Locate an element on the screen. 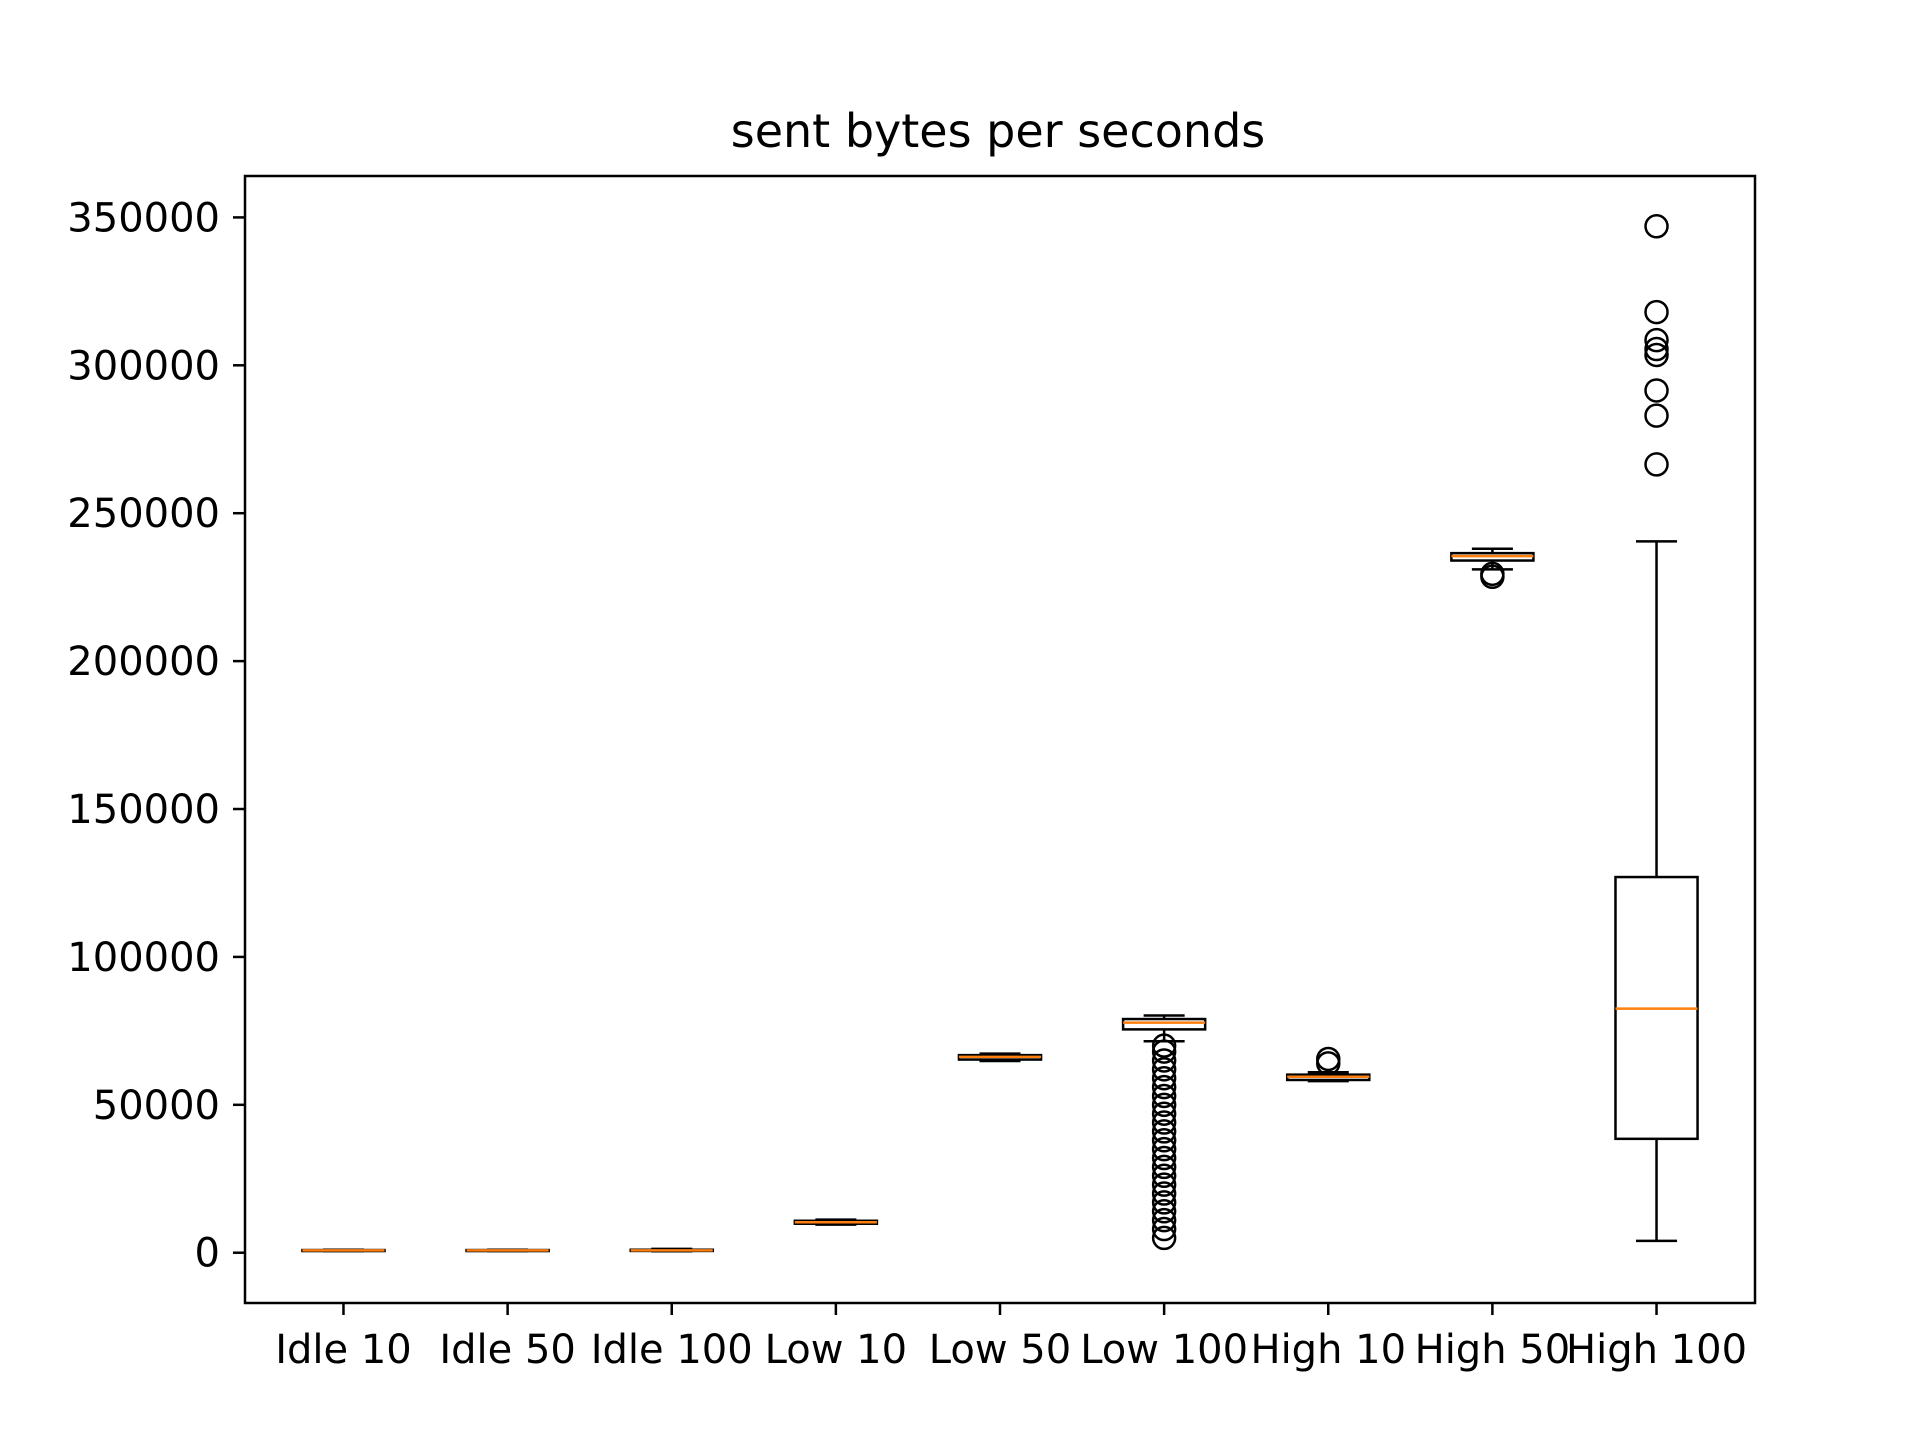 This screenshot has height=1440, width=1920. y-tick-label: 200000 is located at coordinates (143, 662).